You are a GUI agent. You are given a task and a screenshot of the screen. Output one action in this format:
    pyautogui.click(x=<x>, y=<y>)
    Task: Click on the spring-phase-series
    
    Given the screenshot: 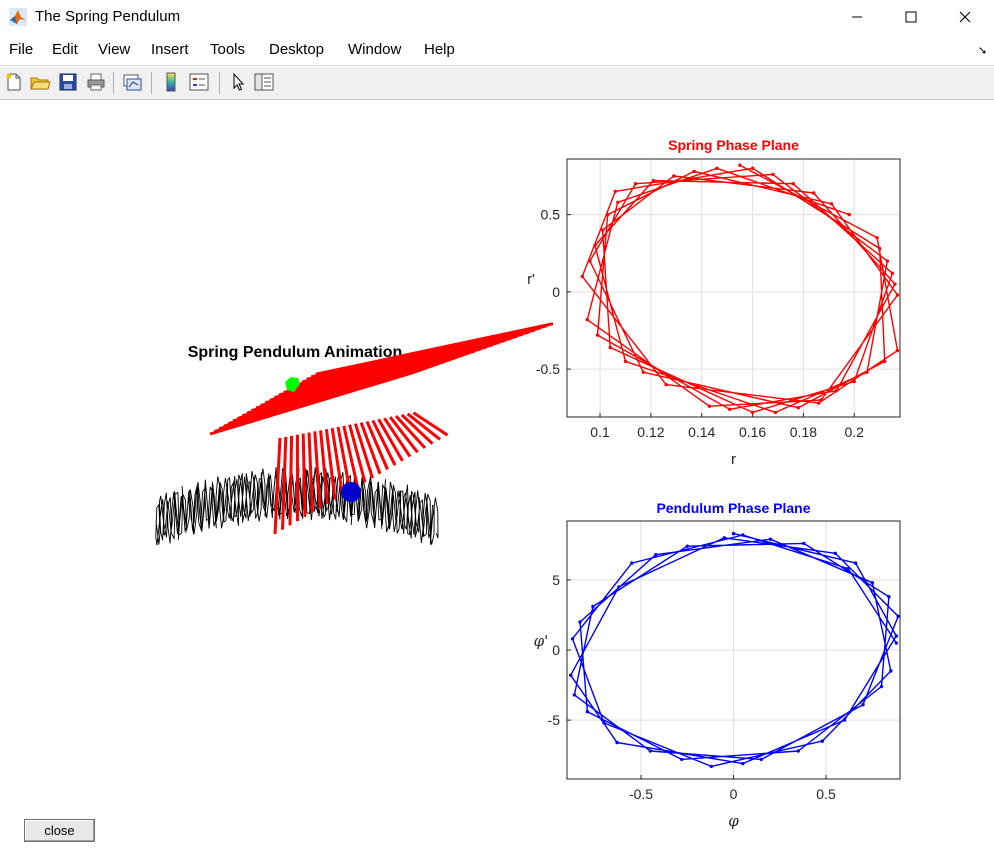 What is the action you would take?
    pyautogui.click(x=740, y=289)
    